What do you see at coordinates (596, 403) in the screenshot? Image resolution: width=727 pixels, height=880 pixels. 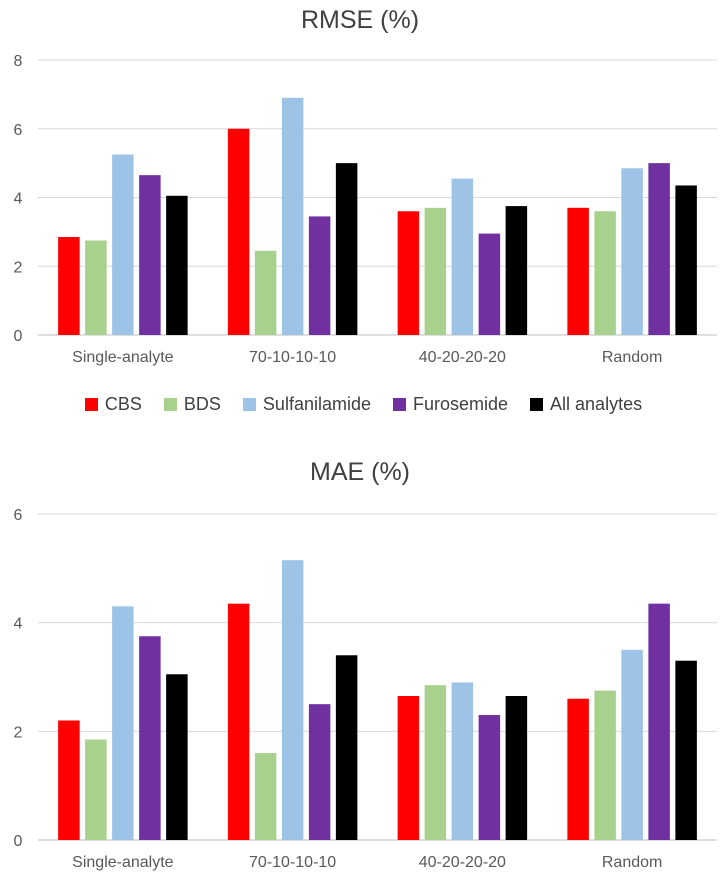 I see `legend-label-all-analytes: All analytes` at bounding box center [596, 403].